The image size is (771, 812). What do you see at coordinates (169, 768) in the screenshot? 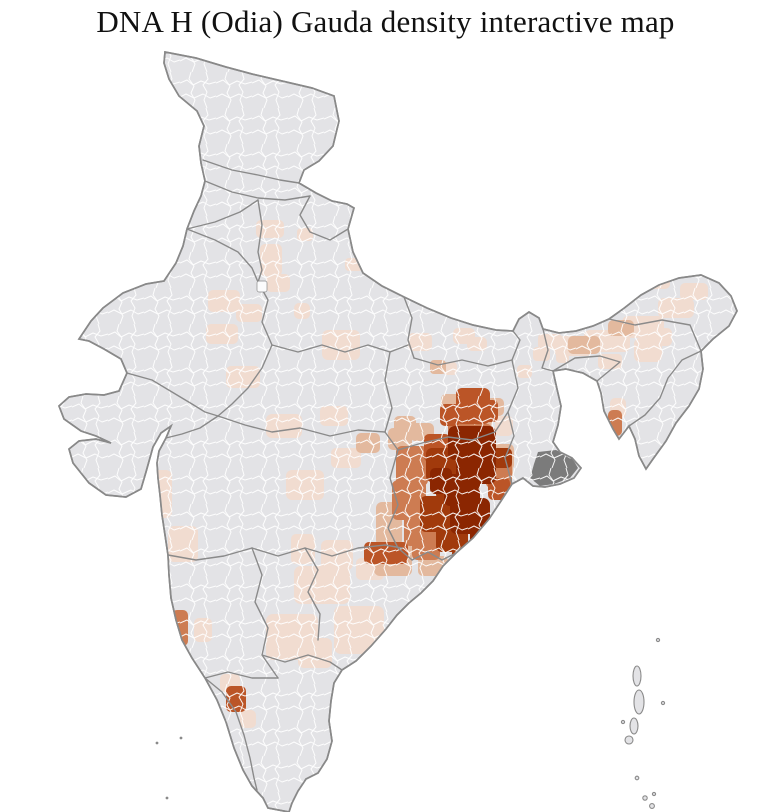
I see `lakshadweep-islands` at bounding box center [169, 768].